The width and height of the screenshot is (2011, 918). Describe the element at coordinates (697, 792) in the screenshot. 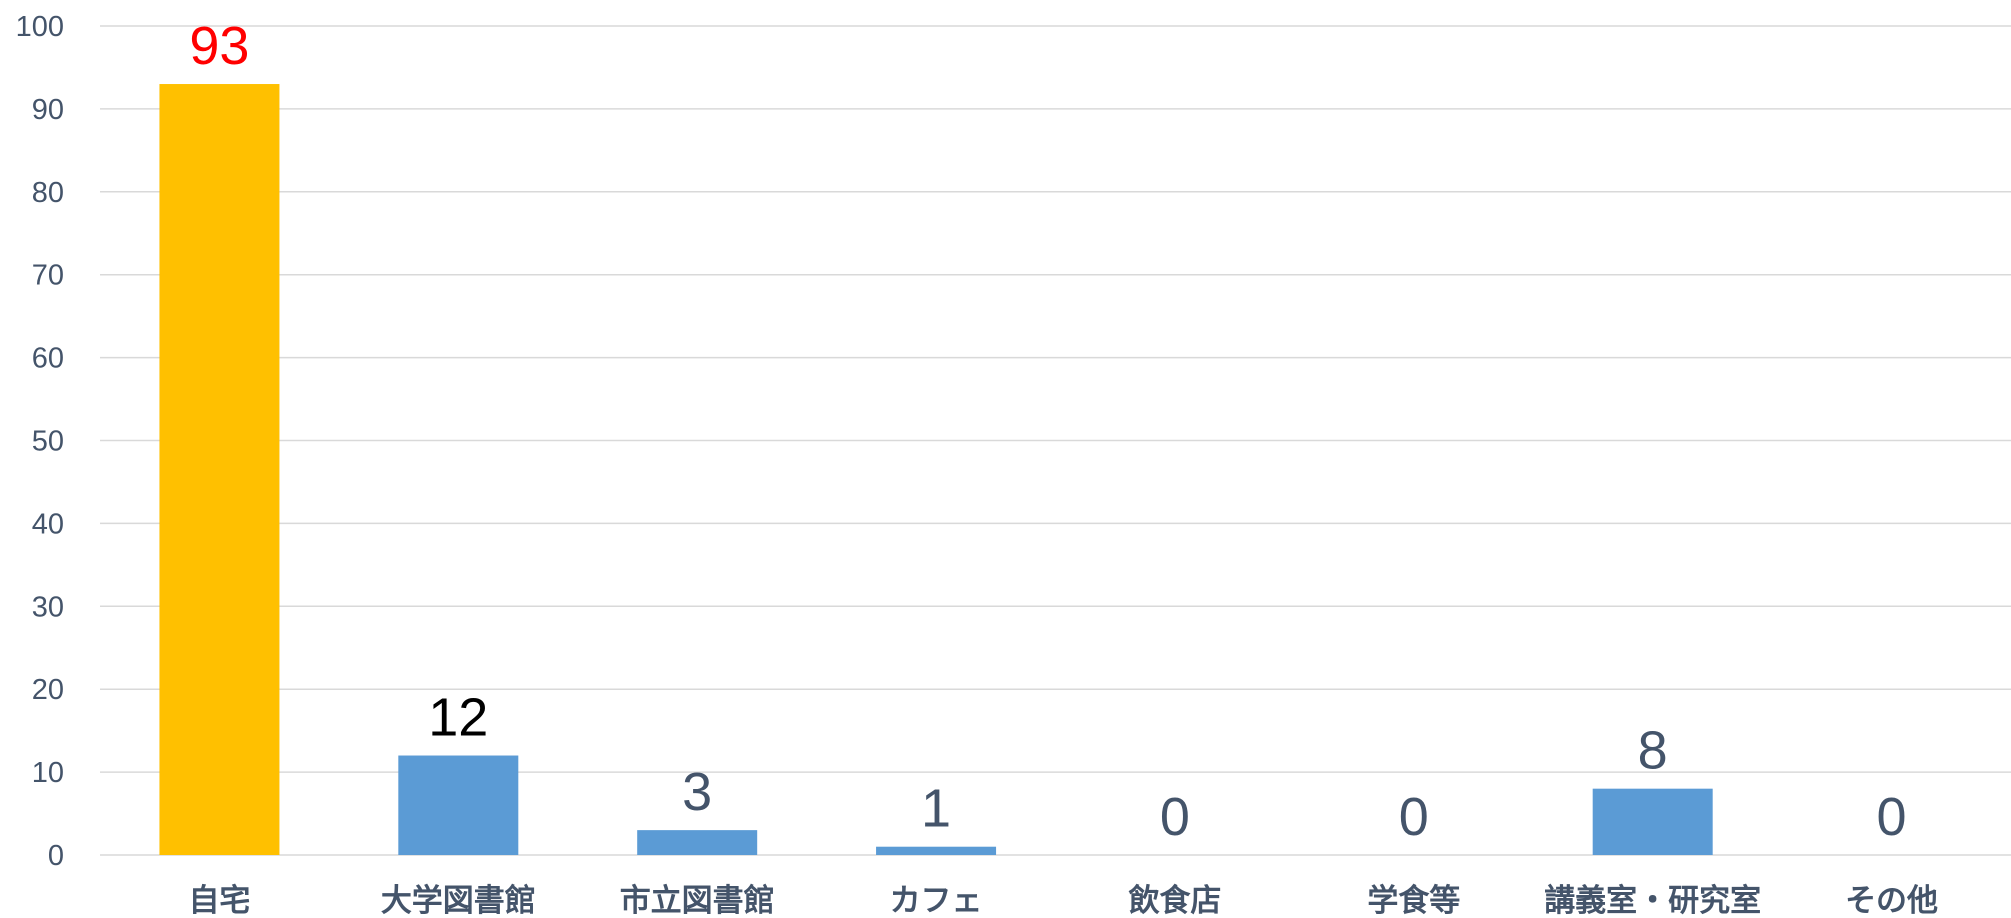

I see `data-label-2: 3` at that location.